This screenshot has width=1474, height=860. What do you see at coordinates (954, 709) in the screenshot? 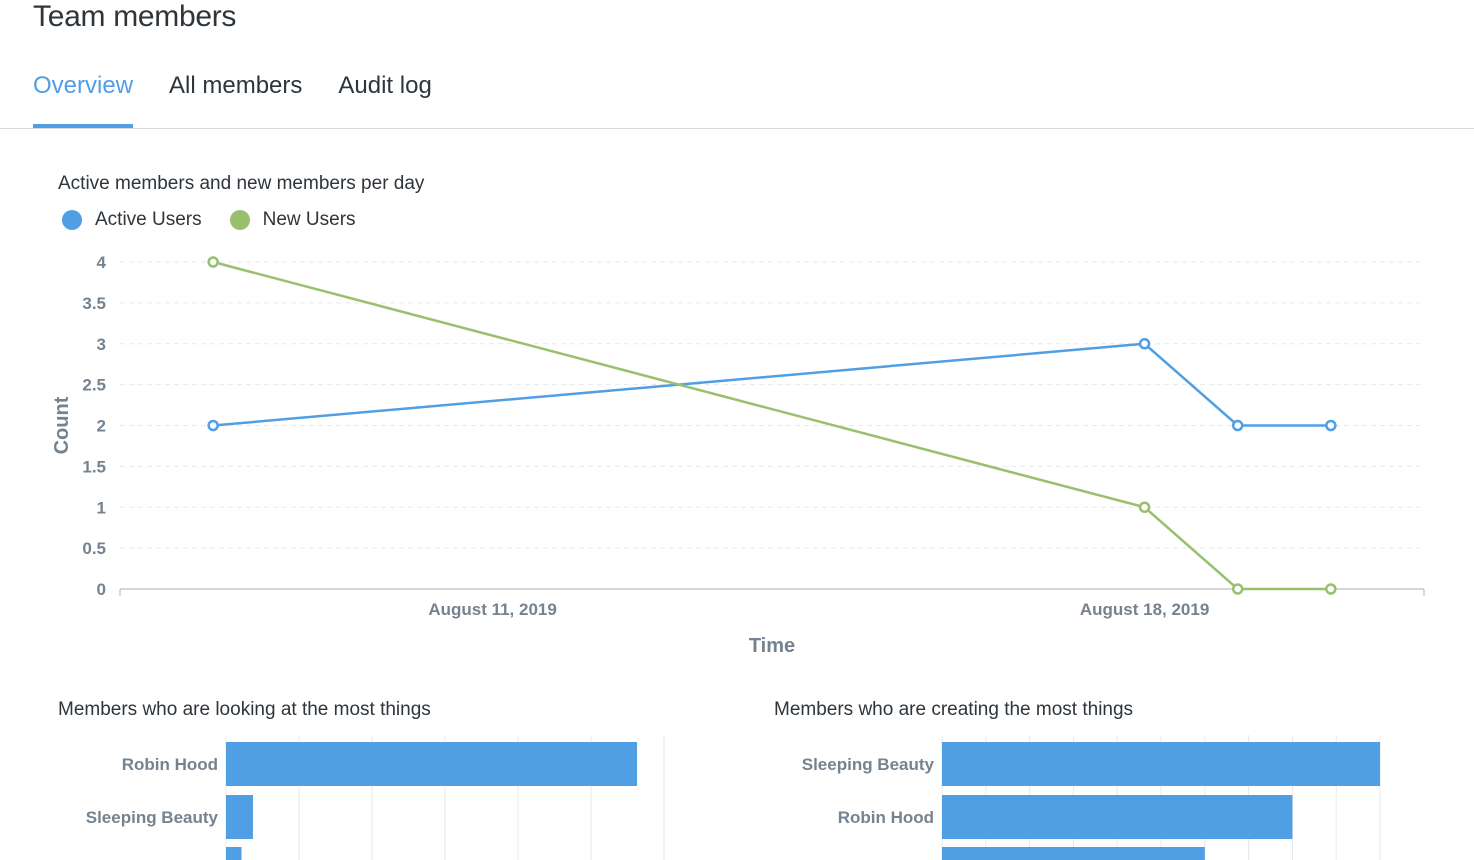
I see `bar-chart-creating-title: Members who are creating the most things` at bounding box center [954, 709].